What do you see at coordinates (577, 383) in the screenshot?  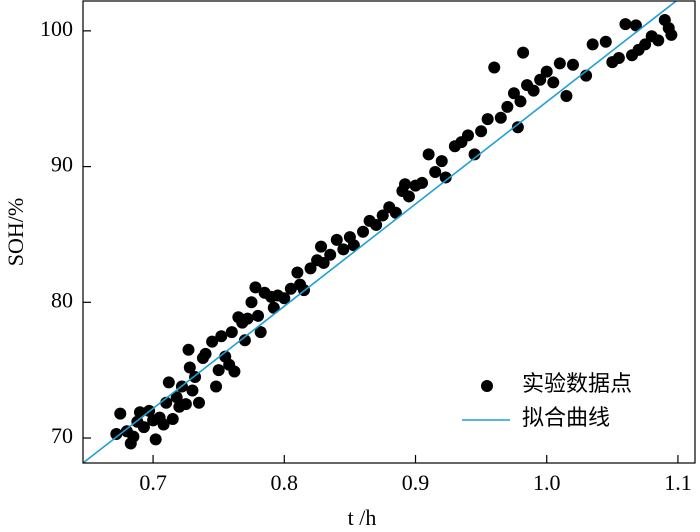 I see `legend-label: 实验数据点` at bounding box center [577, 383].